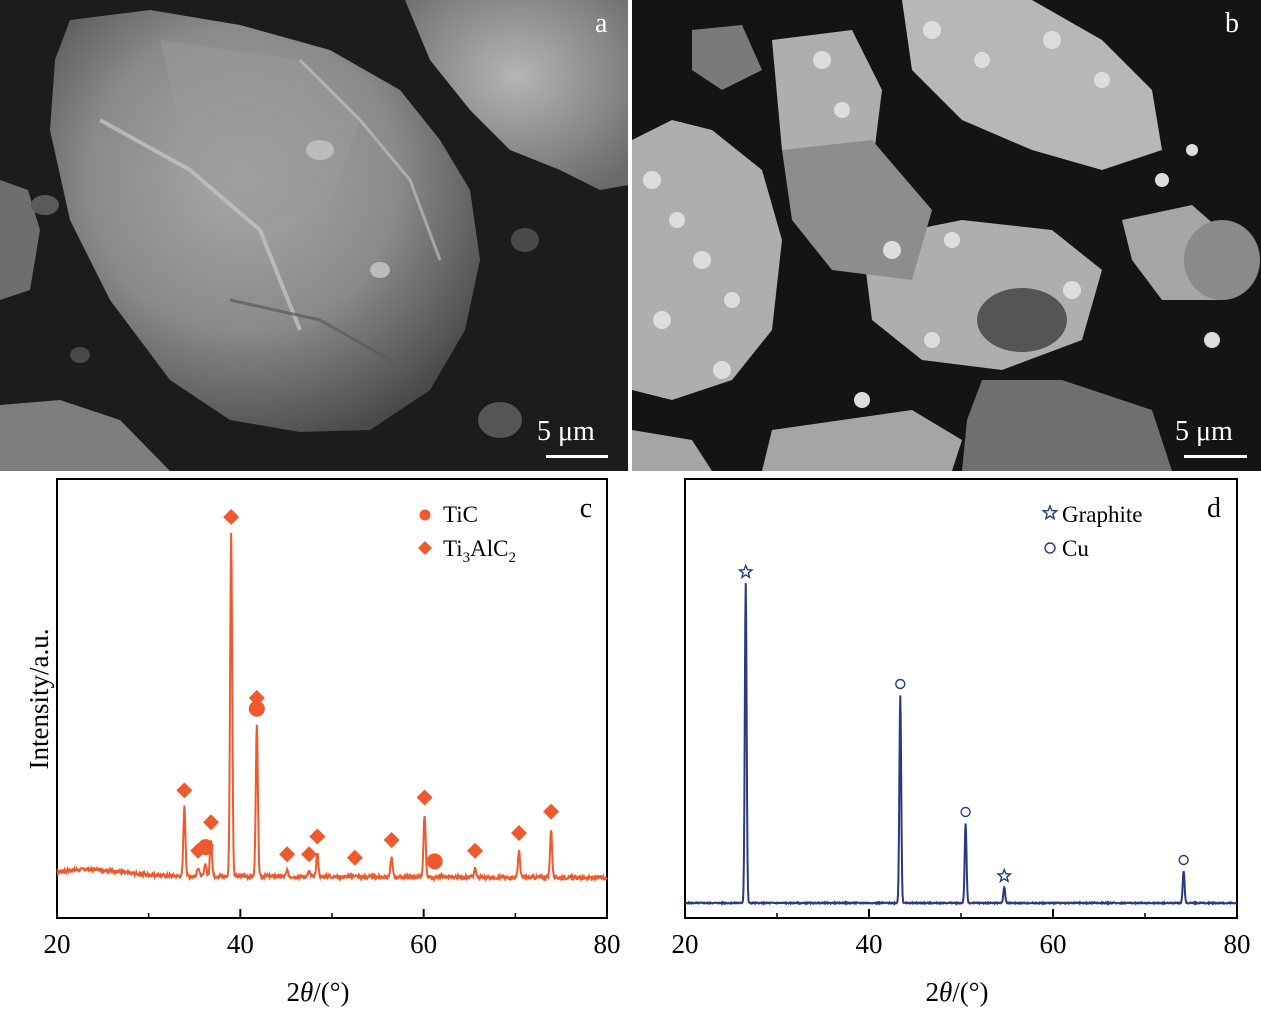 The height and width of the screenshot is (1020, 1261). I want to click on legend-c: TiC Ti3AlC2, so click(467, 534).